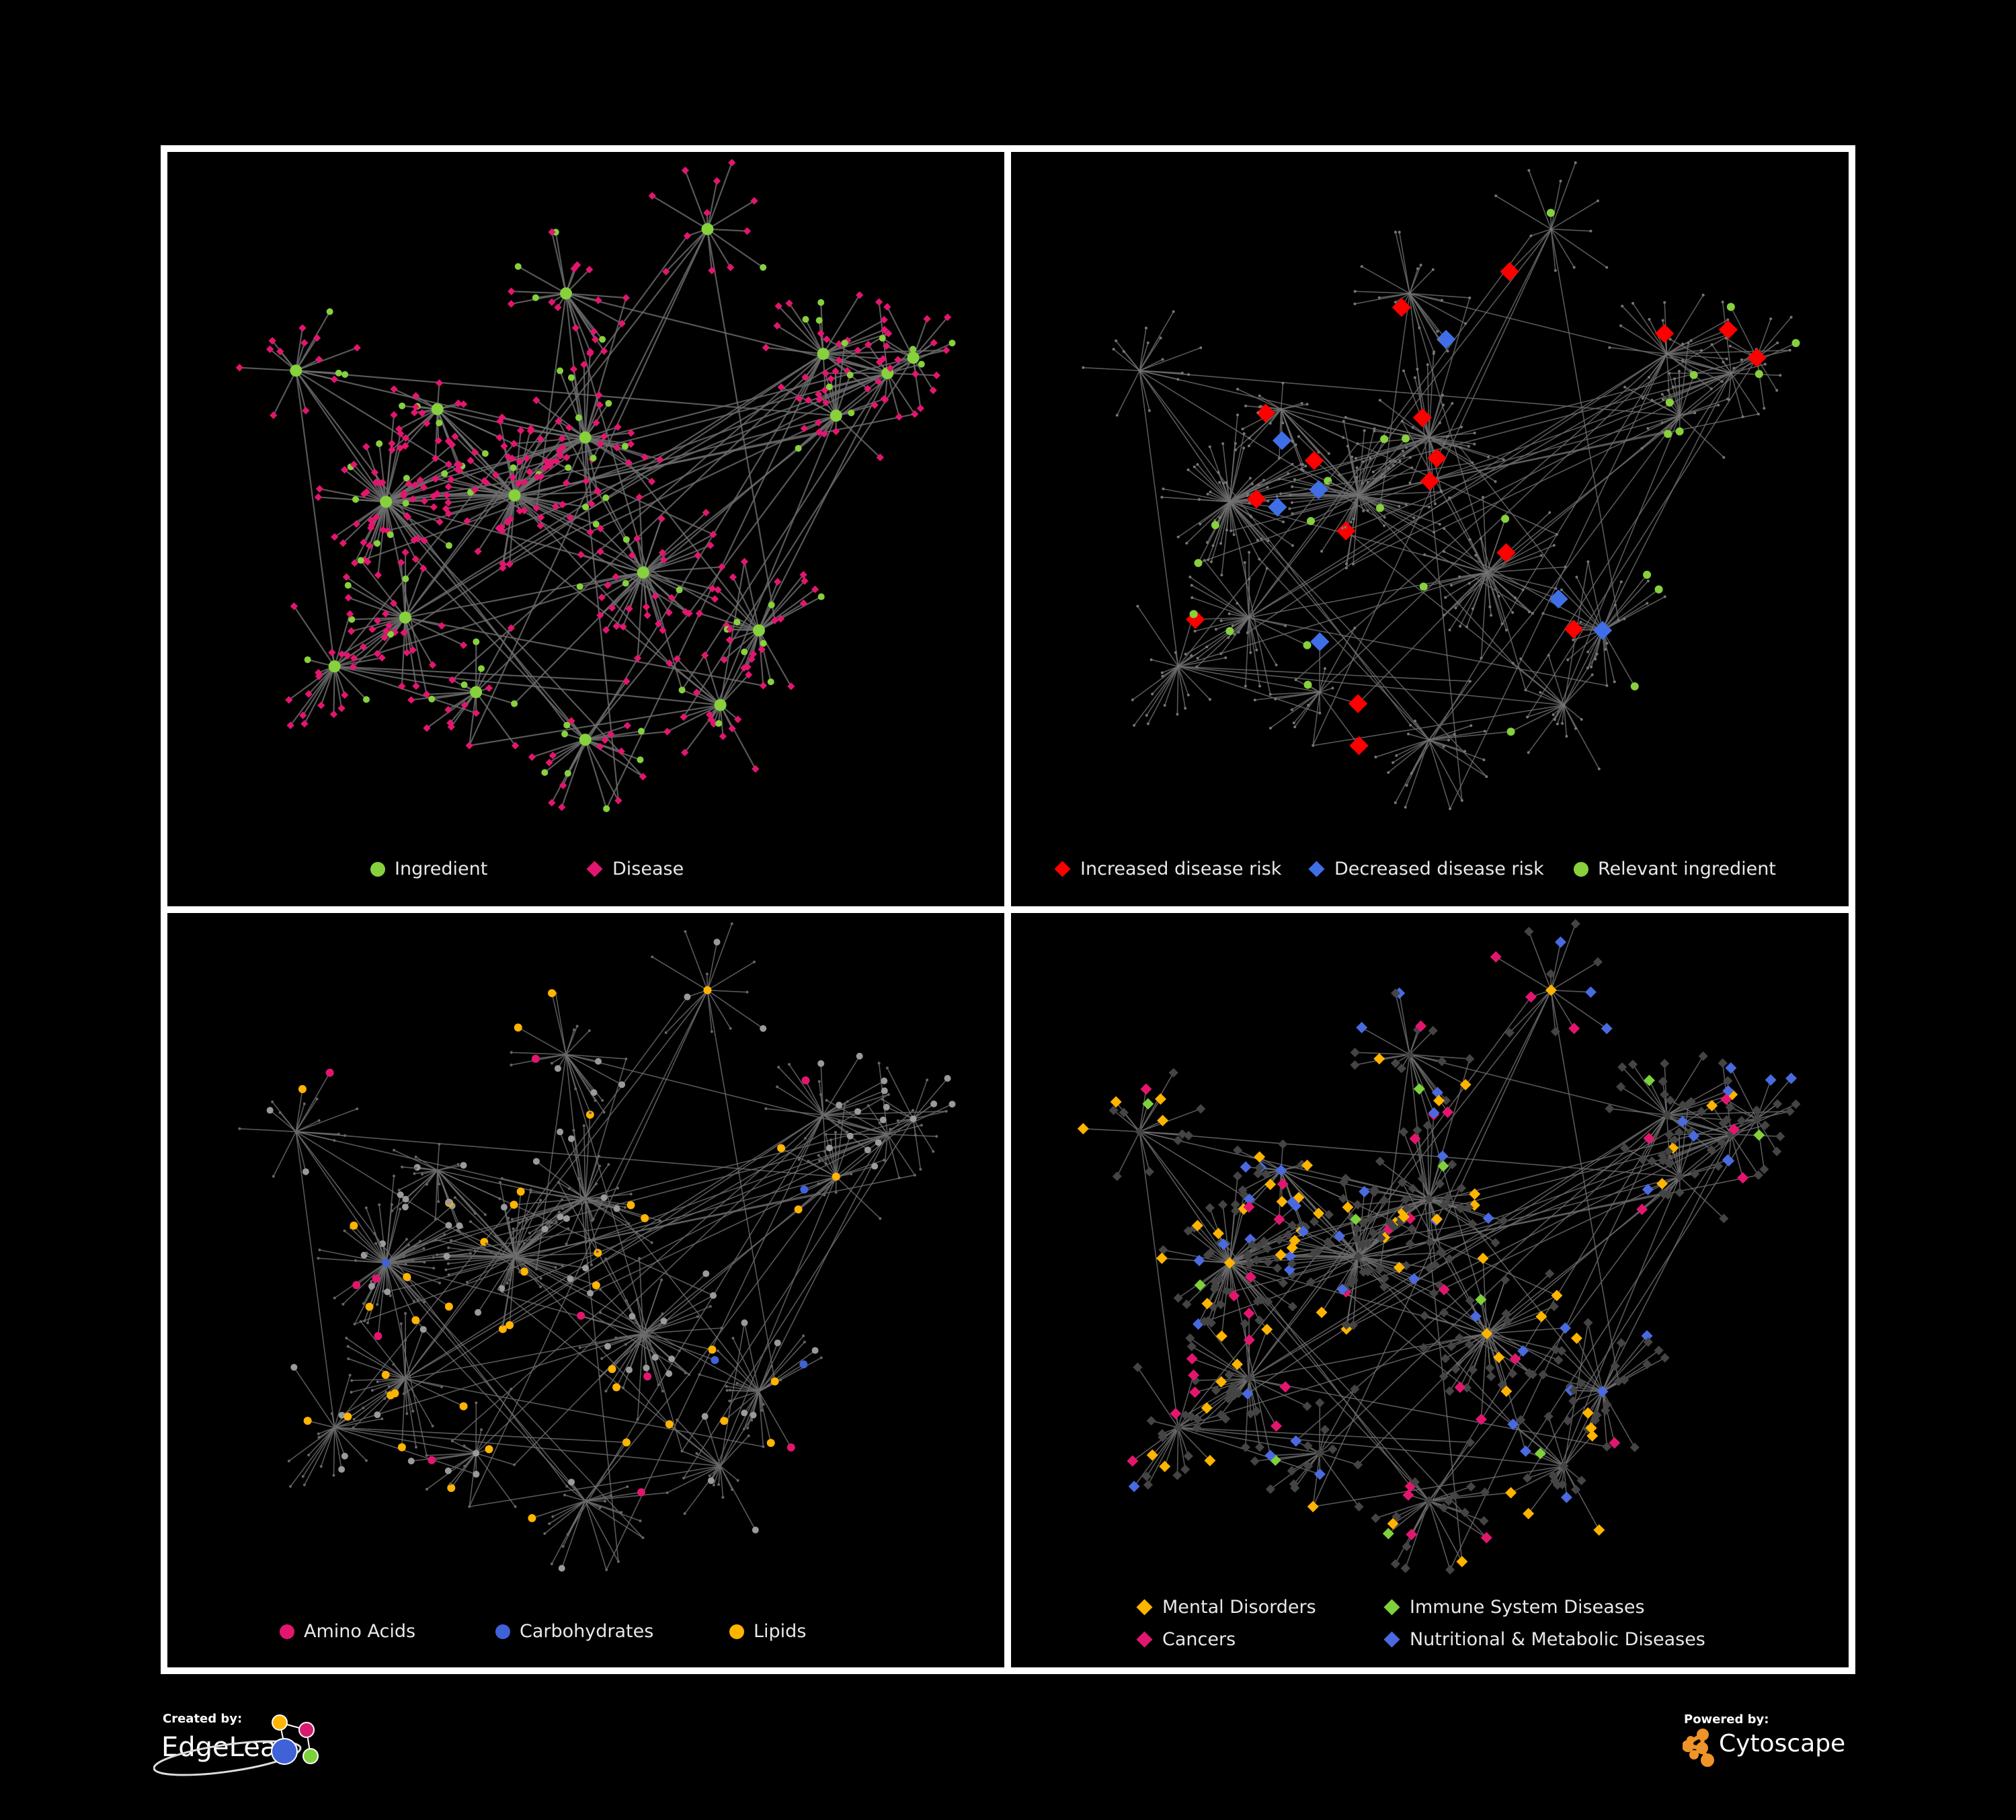 The image size is (2016, 1820). I want to click on lipid-node, so click(518, 1027).